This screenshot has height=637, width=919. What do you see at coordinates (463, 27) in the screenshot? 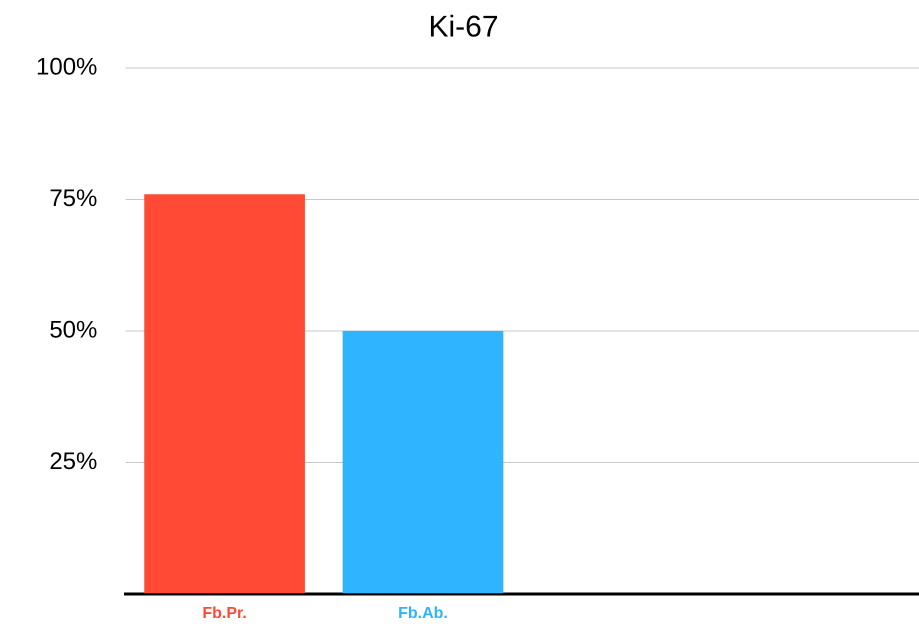
I see `chart-title: Ki-67` at bounding box center [463, 27].